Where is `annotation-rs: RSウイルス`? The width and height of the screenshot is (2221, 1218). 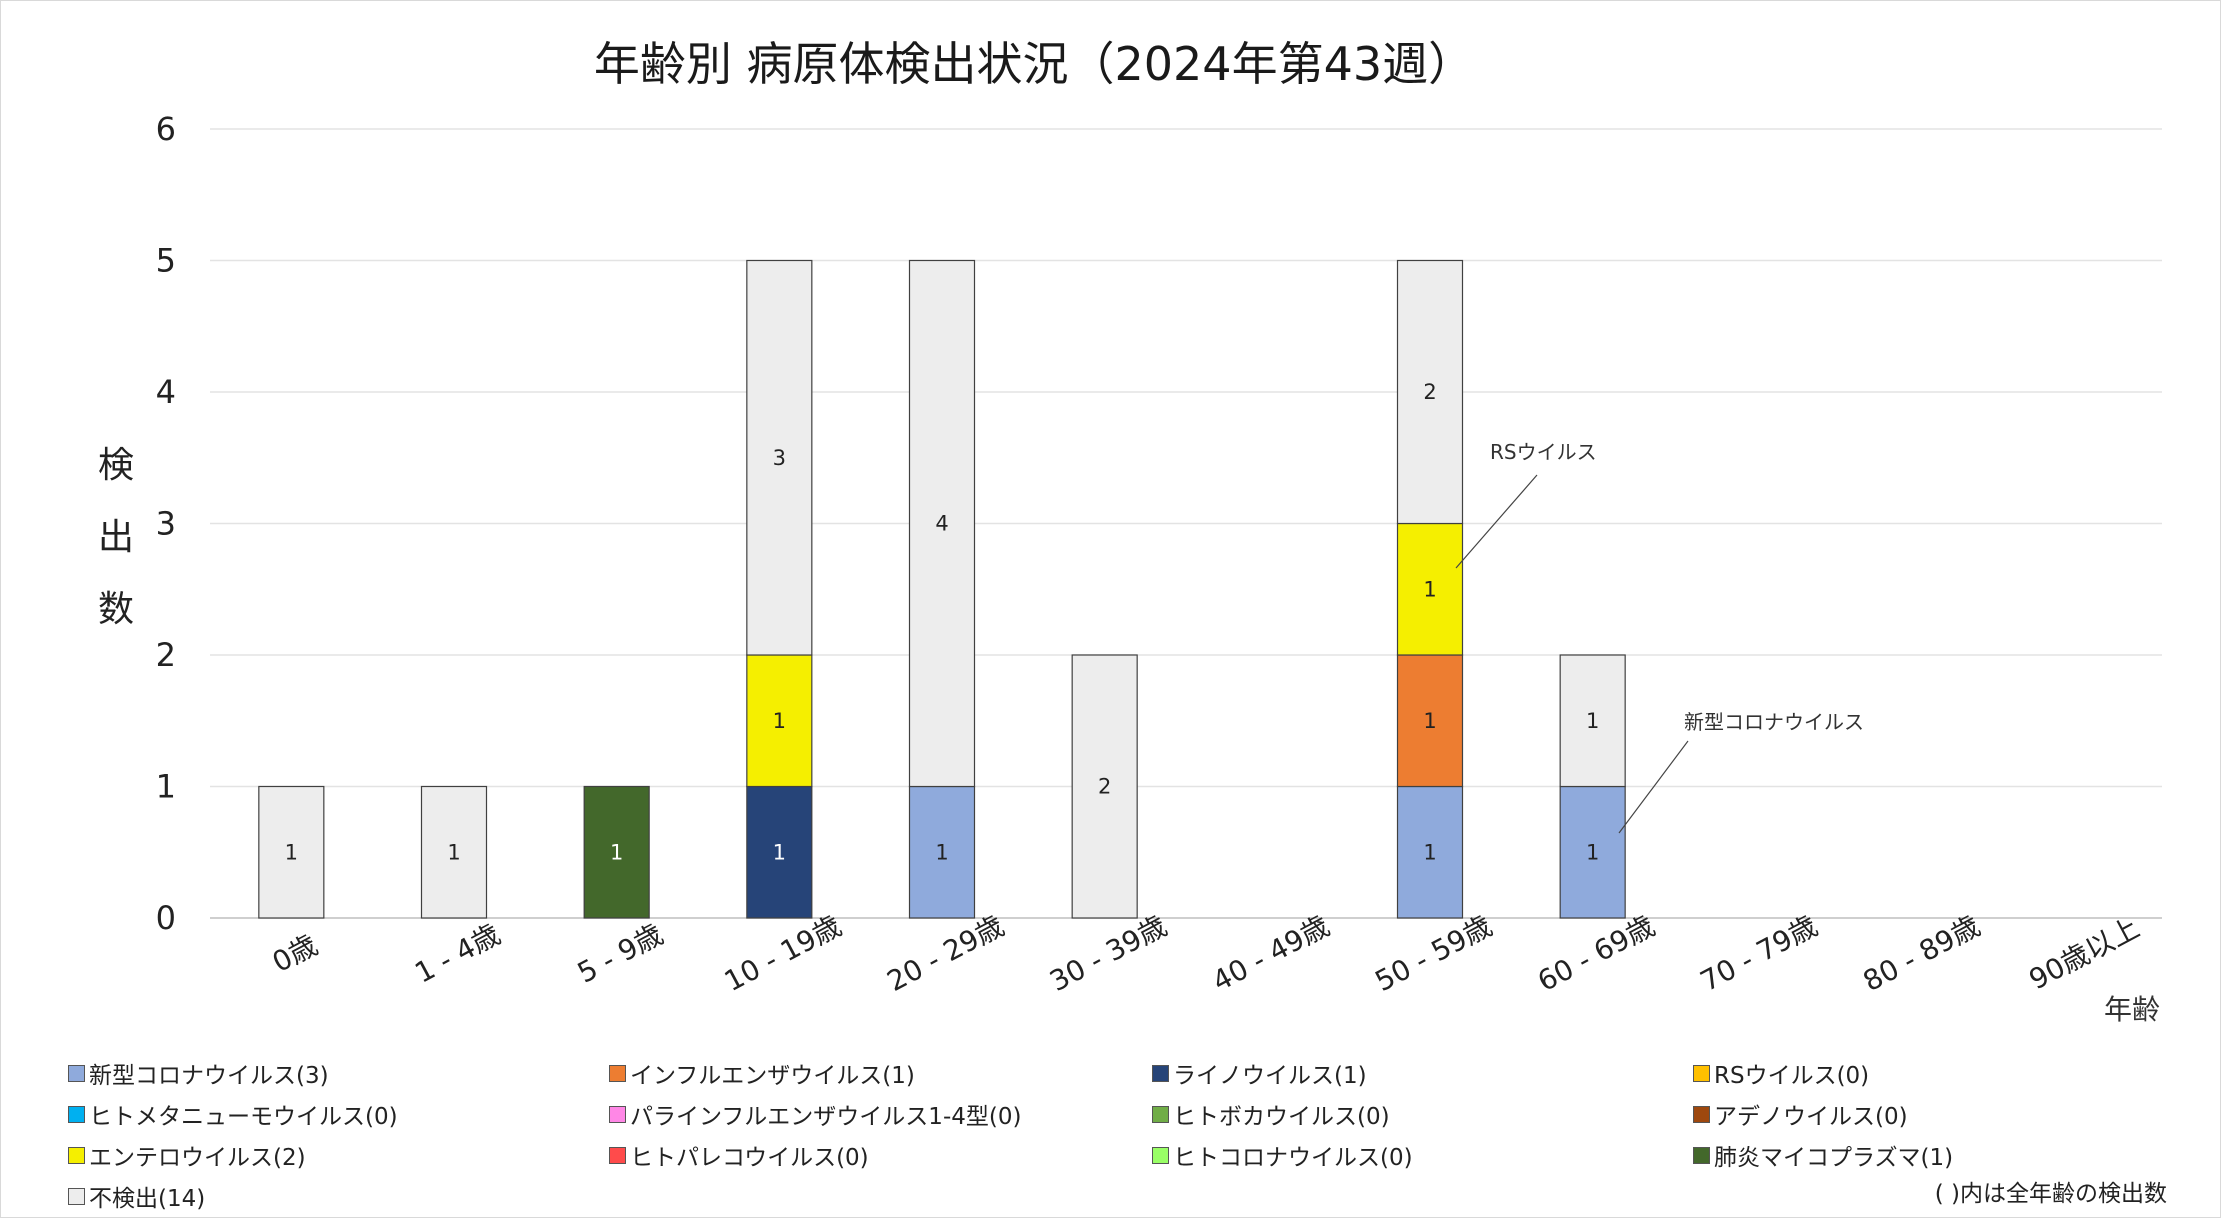
annotation-rs: RSウイルス is located at coordinates (1543, 452).